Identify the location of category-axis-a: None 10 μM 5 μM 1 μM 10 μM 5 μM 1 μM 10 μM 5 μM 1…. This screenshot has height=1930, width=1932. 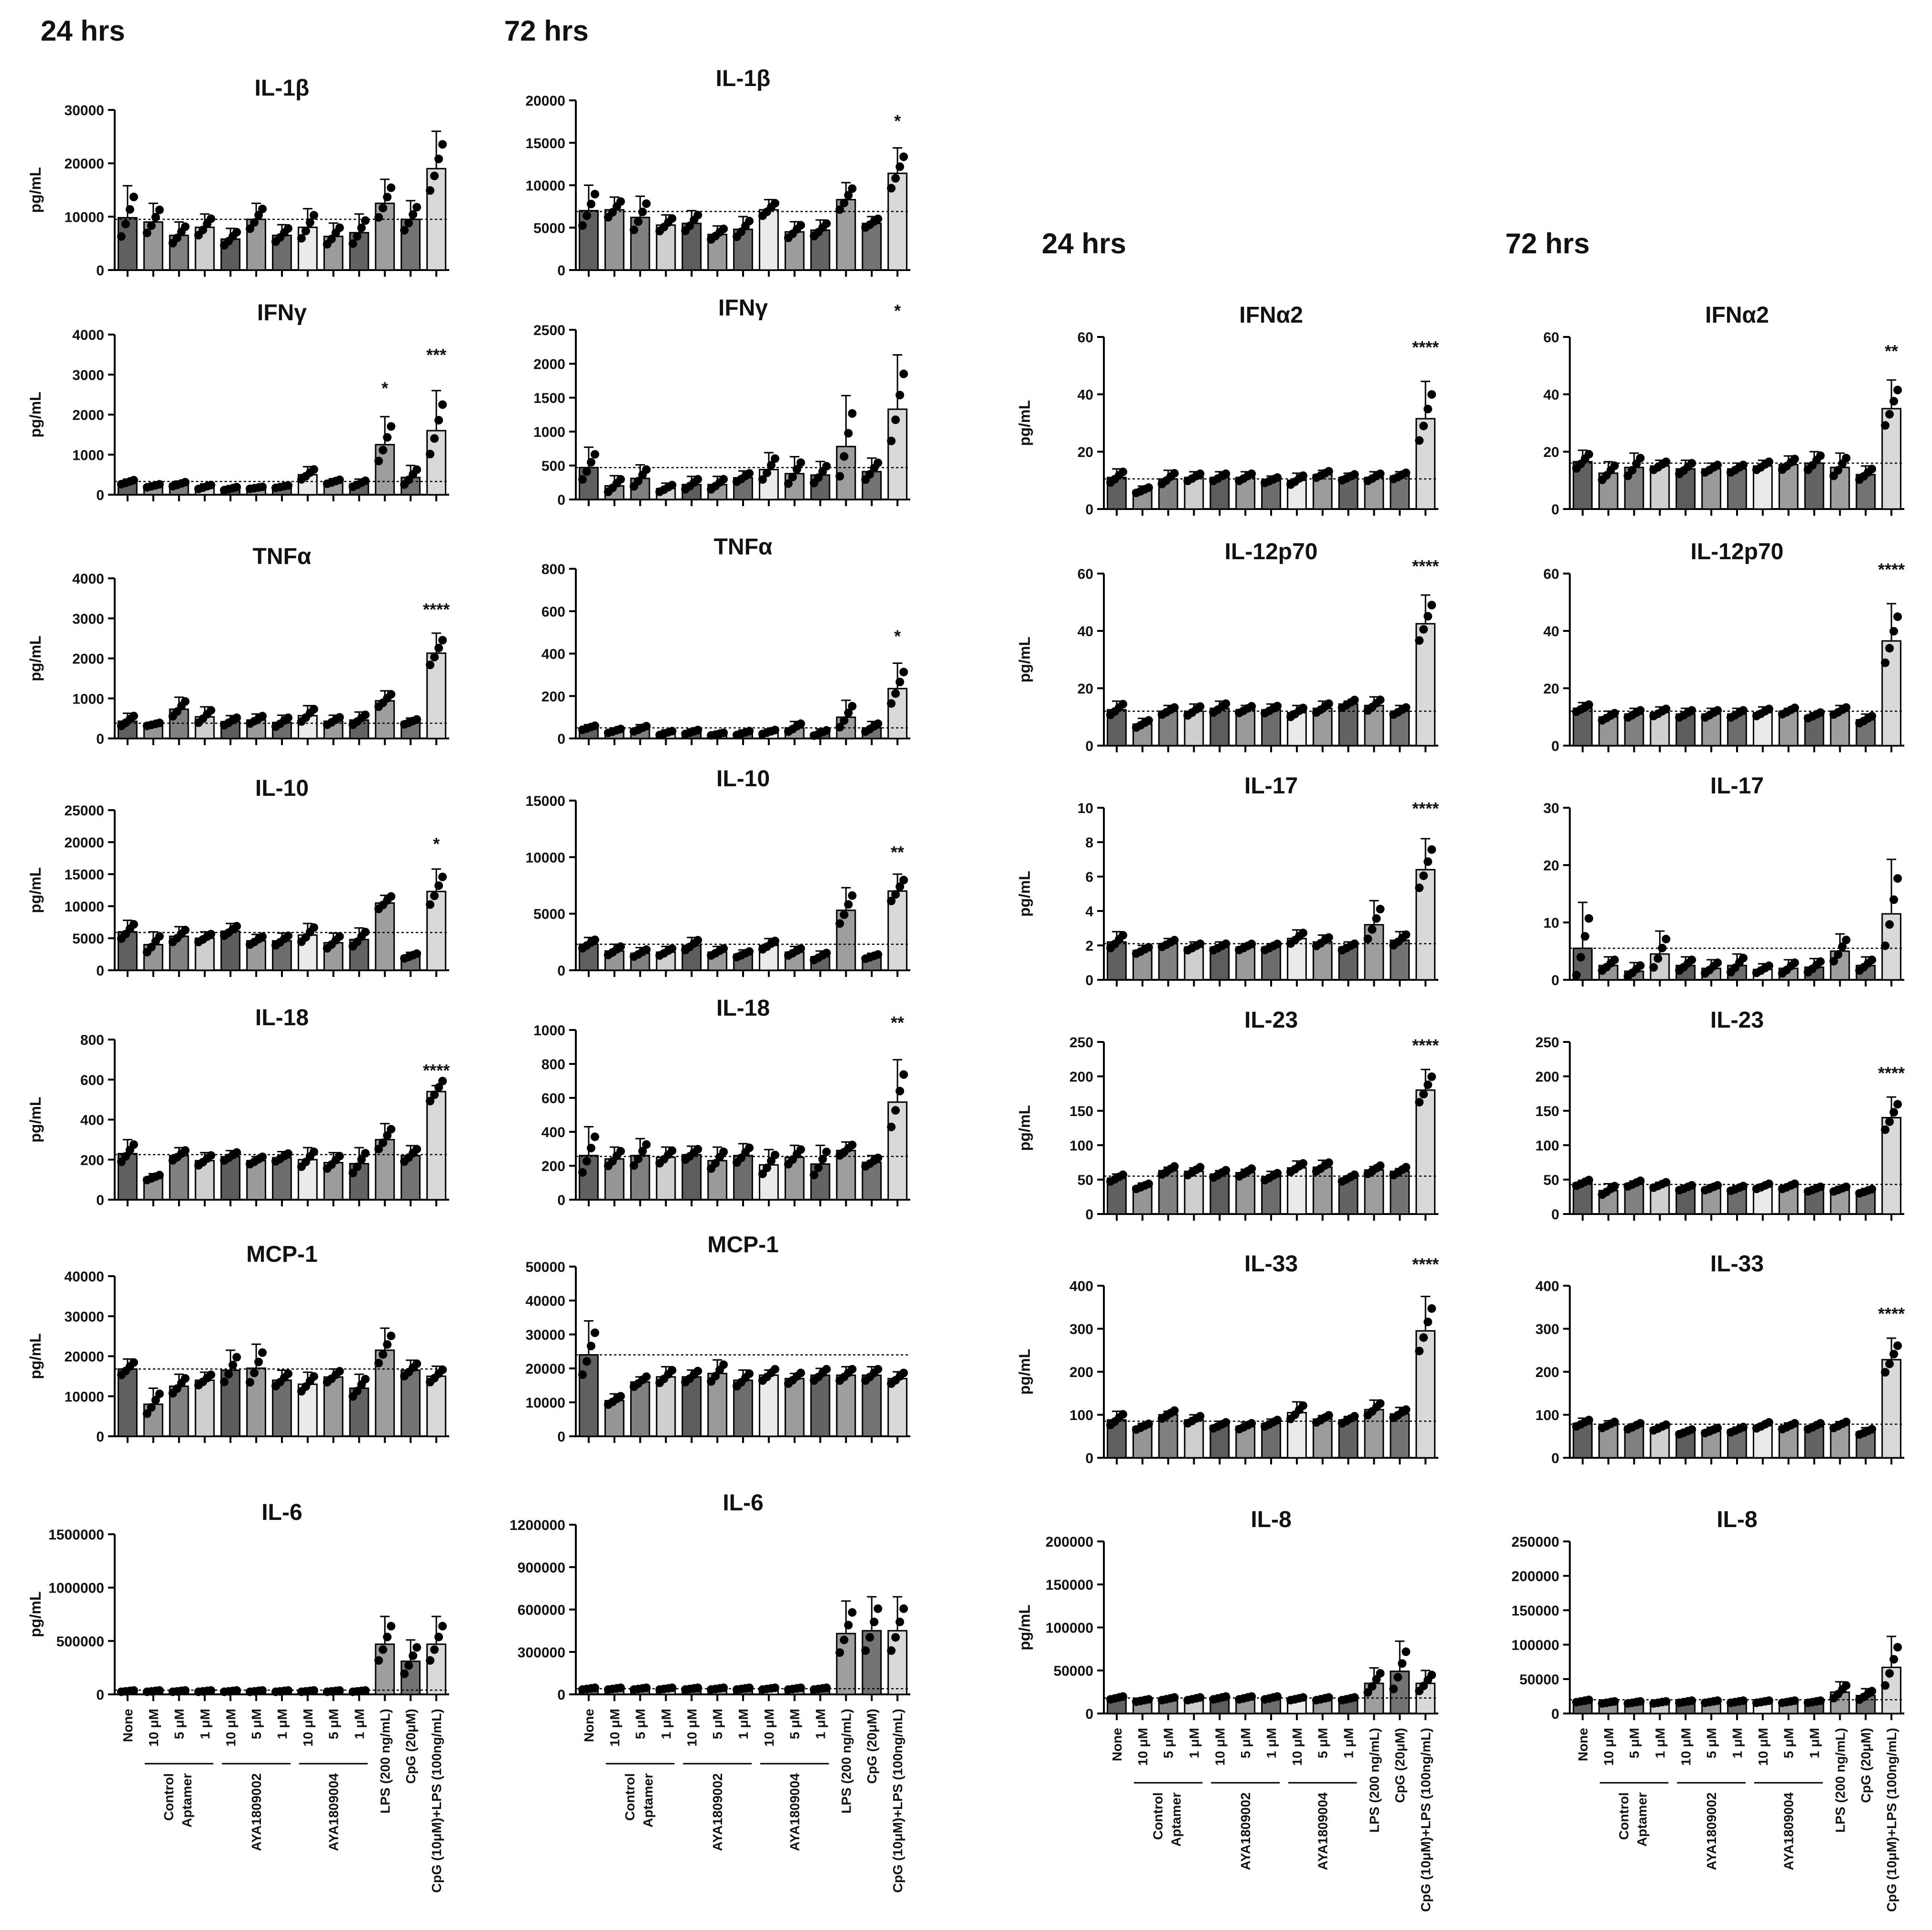
(282, 1801).